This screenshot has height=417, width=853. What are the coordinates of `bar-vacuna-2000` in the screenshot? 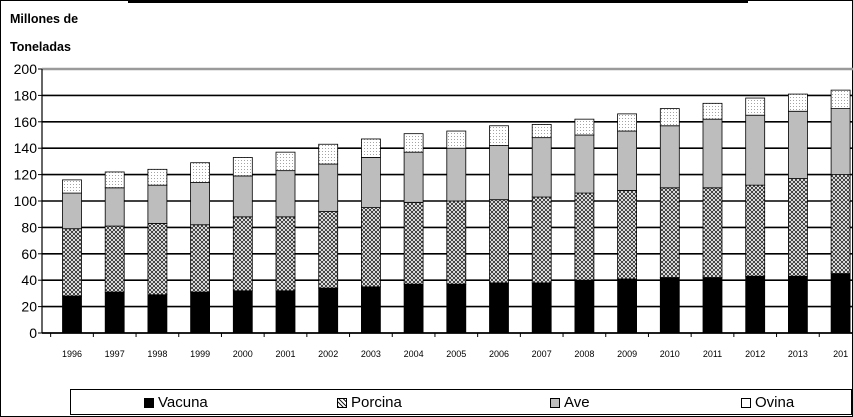 It's located at (242, 312).